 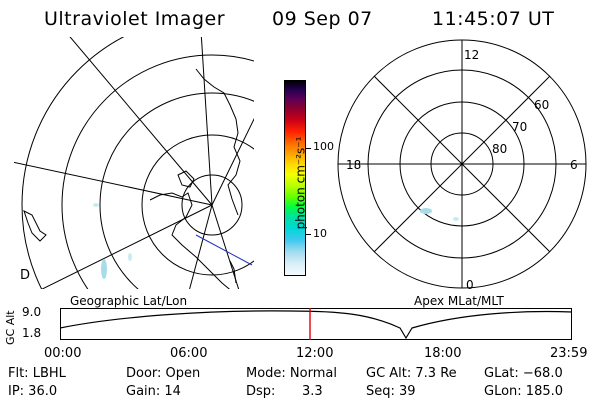 What do you see at coordinates (320, 233) in the screenshot?
I see `colorbar-tick-10: 10` at bounding box center [320, 233].